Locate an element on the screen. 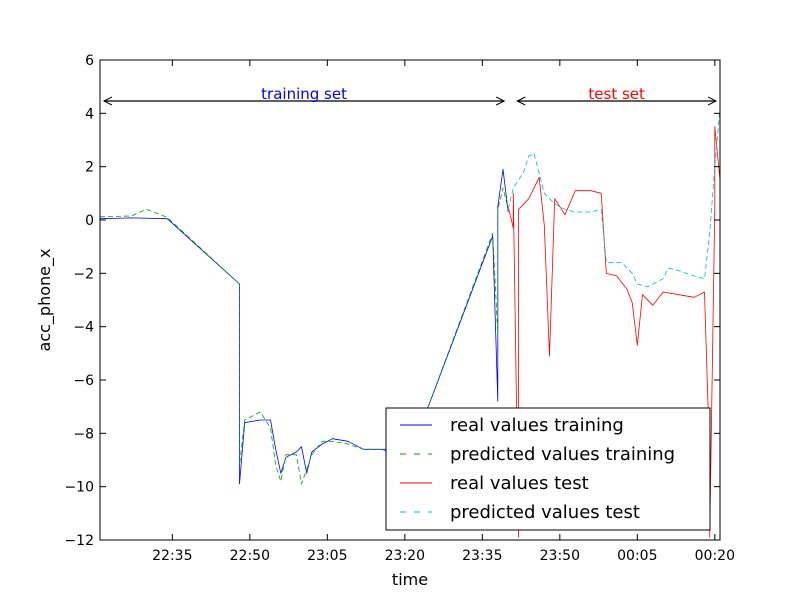 This screenshot has height=600, width=800. y-tick-label: −4 is located at coordinates (83, 328).